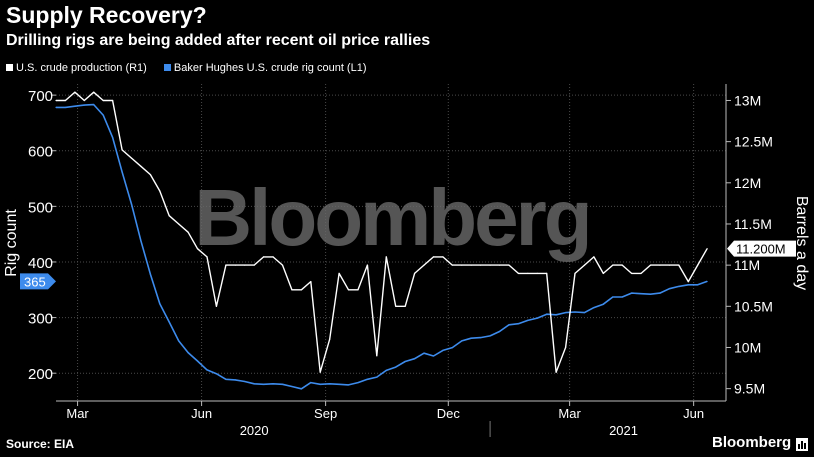  I want to click on bloomberg-terminal-icon, so click(802, 444).